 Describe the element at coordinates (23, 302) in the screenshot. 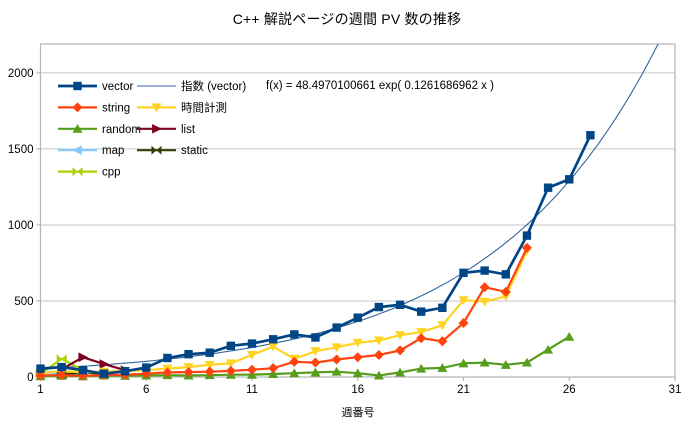

I see `y-tick-label: 500` at that location.